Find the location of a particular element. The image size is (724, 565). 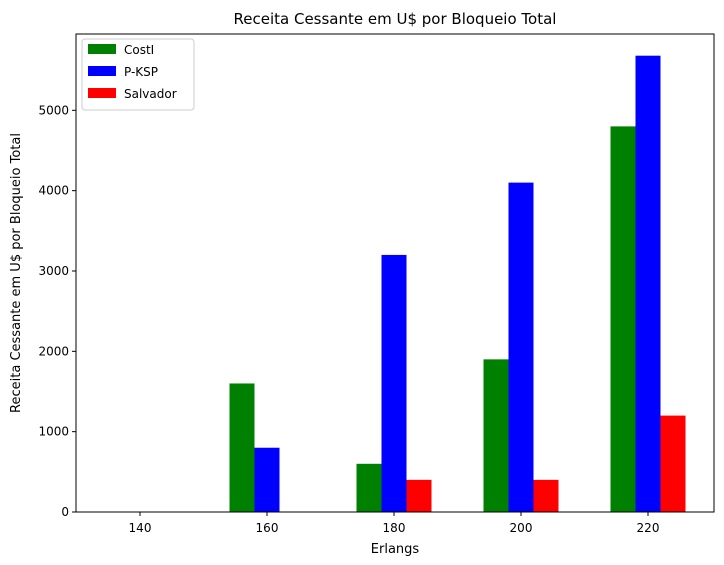

x-axis-label: Erlangs is located at coordinates (395, 549).